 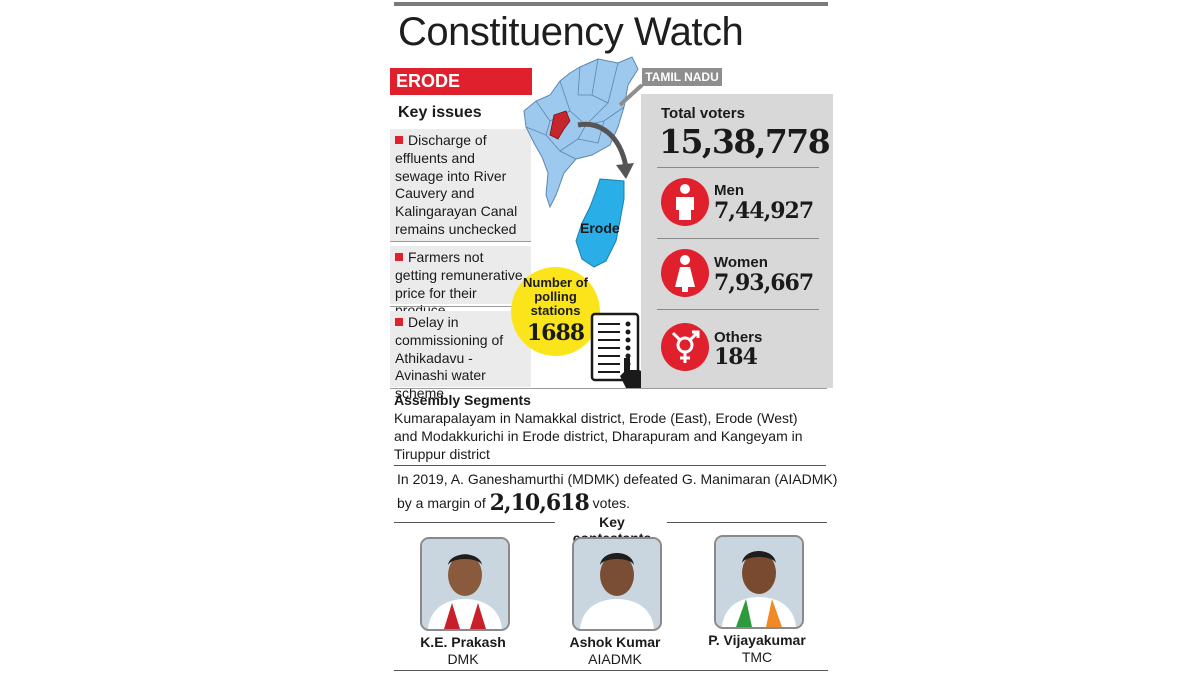 I want to click on erode-highlight, so click(x=560, y=125).